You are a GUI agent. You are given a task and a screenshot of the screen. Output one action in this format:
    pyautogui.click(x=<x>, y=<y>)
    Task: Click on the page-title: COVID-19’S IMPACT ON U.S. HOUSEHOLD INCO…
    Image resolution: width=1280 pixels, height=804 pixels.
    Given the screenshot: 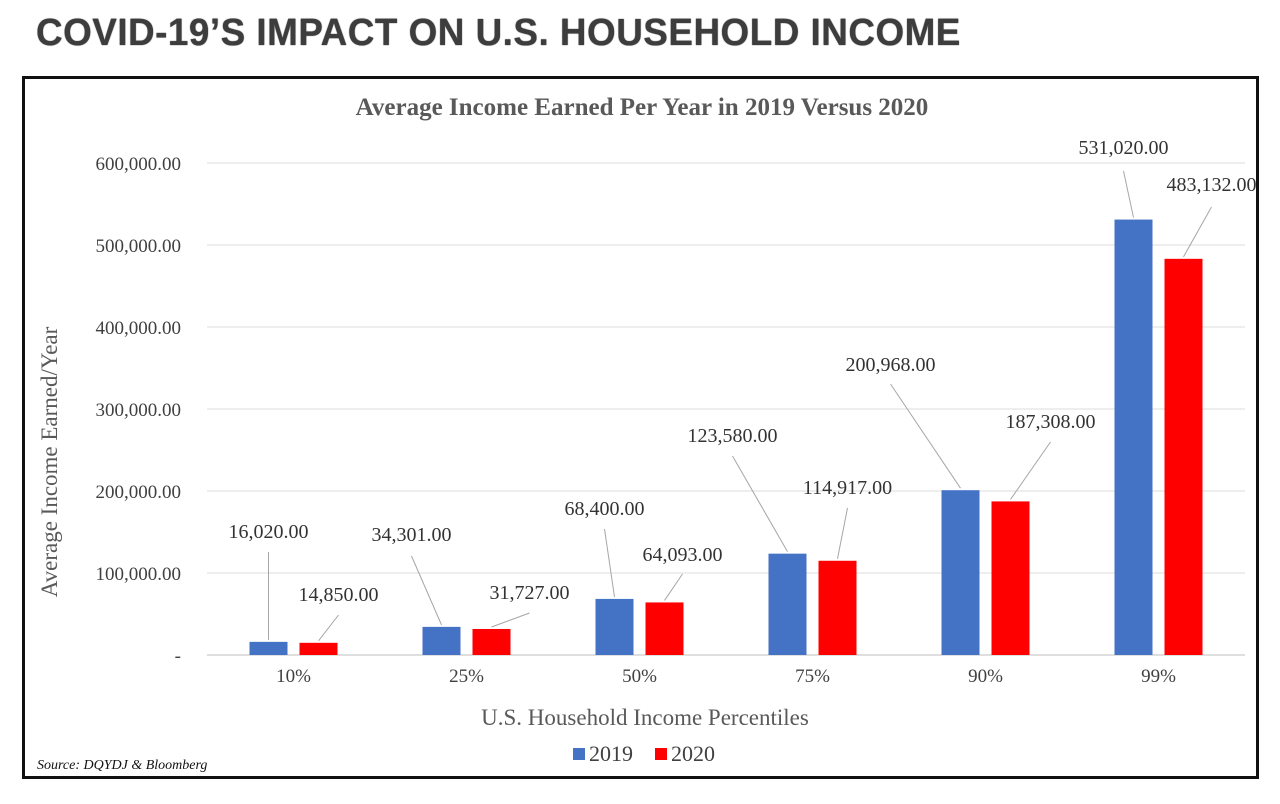 What is the action you would take?
    pyautogui.click(x=498, y=33)
    